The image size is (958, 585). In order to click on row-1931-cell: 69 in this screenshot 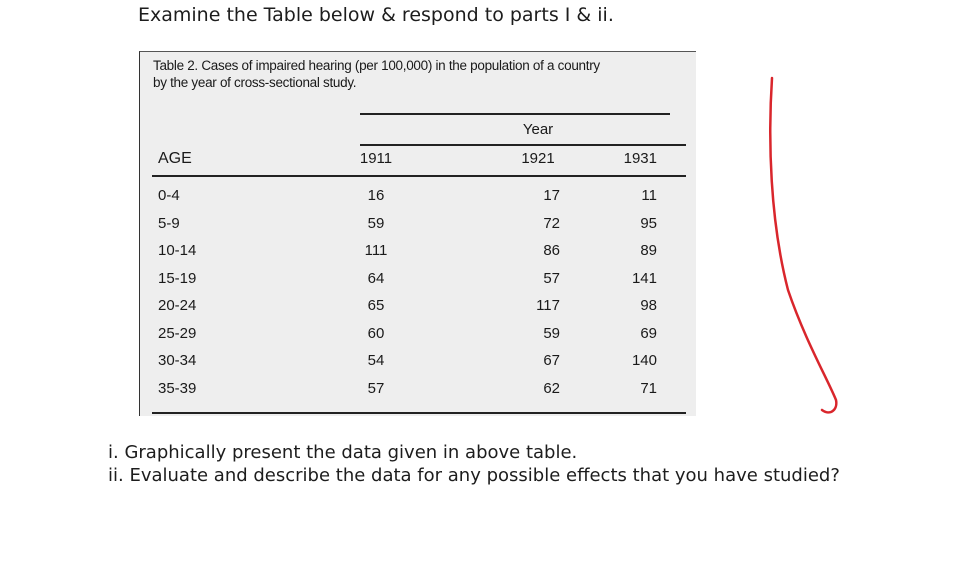, I will do `click(648, 333)`.